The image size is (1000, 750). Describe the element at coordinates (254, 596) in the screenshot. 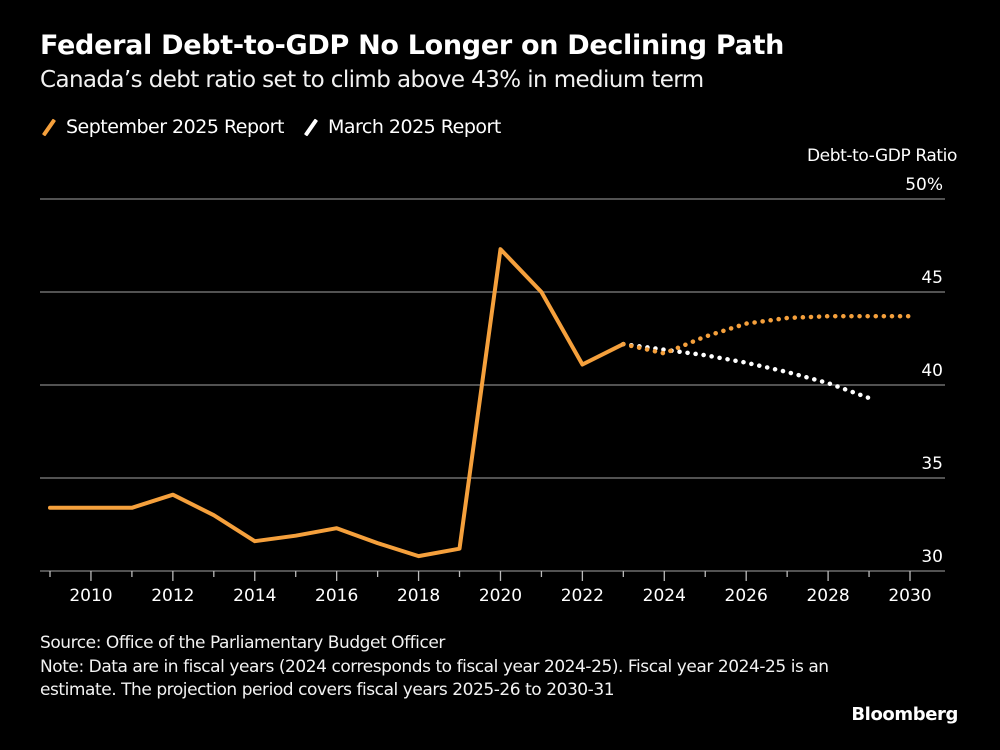

I see `x-tick-label: 2014` at that location.